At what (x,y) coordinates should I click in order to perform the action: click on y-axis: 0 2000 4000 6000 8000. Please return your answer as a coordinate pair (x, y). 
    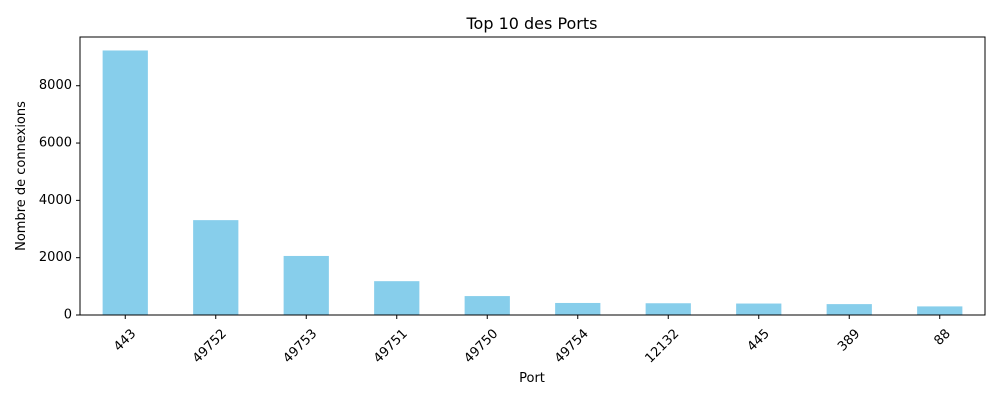
    Looking at the image, I should click on (59, 200).